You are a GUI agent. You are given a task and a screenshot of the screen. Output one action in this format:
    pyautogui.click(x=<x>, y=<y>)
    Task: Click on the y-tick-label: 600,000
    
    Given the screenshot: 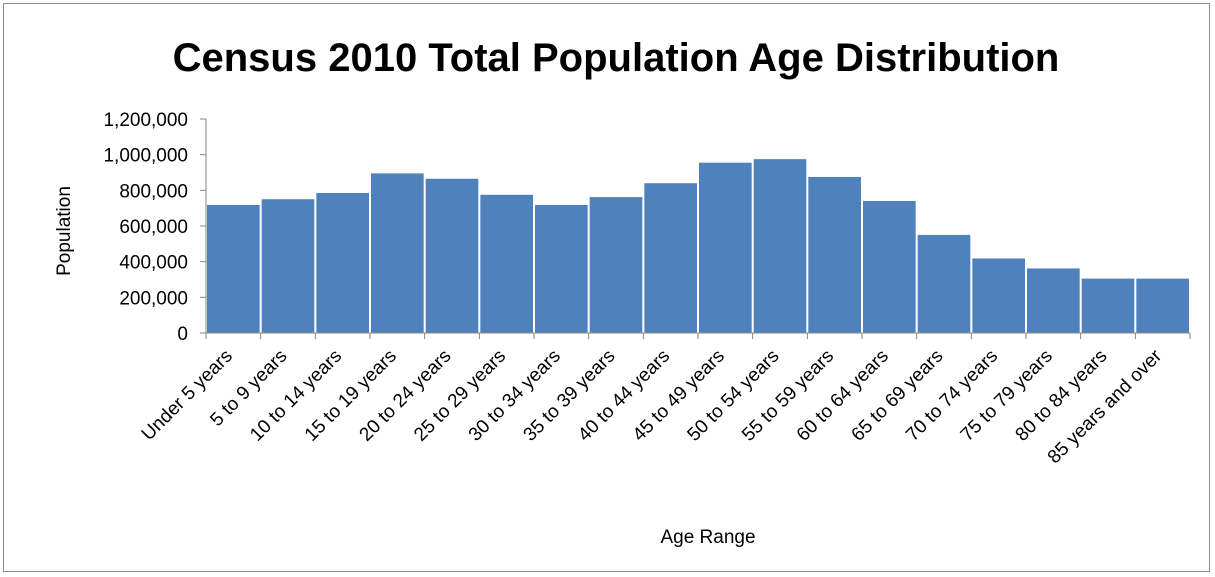 What is the action you would take?
    pyautogui.click(x=153, y=227)
    